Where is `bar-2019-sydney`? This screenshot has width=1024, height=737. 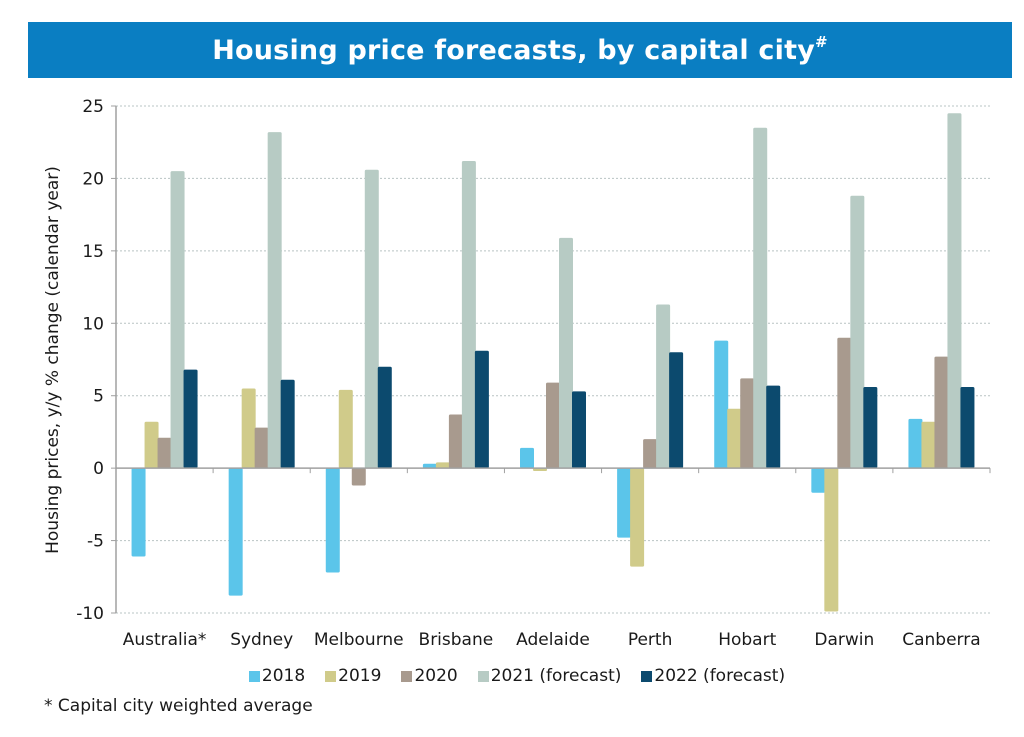 bar-2019-sydney is located at coordinates (248, 428).